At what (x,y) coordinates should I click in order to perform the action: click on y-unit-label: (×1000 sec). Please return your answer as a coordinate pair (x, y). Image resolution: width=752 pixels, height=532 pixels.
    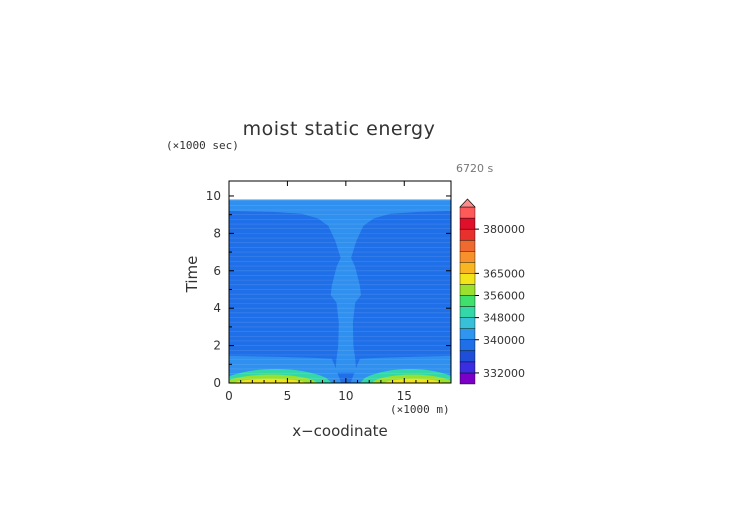
    Looking at the image, I should click on (202, 145).